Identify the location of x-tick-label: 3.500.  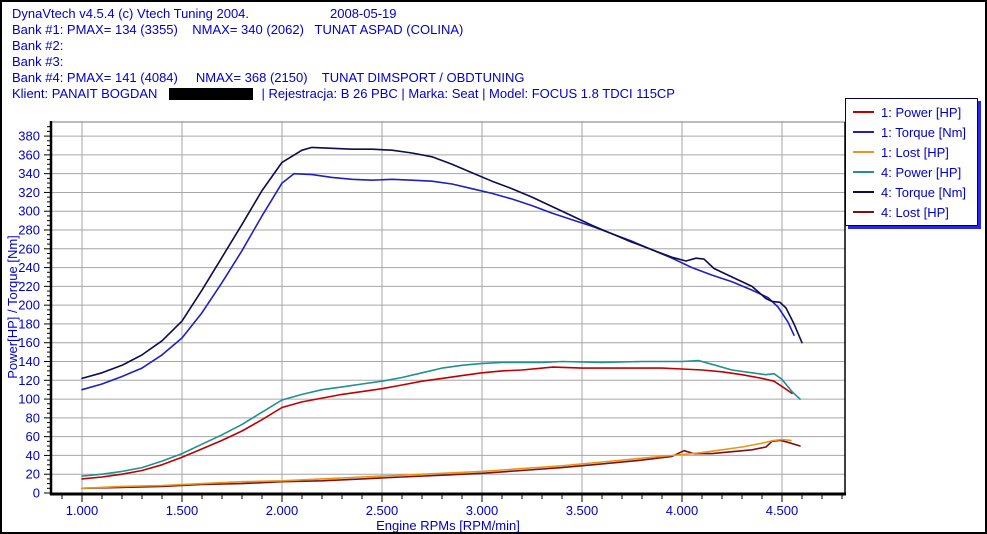
(582, 510).